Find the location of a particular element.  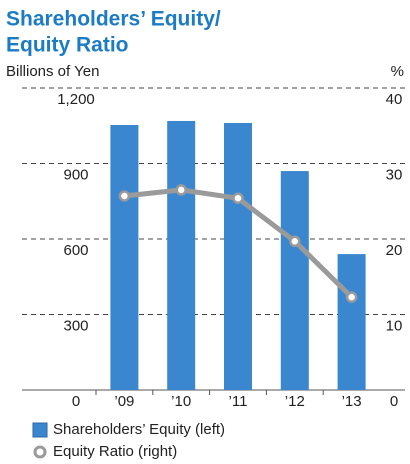

y-tick-label: 300 is located at coordinates (75, 325).